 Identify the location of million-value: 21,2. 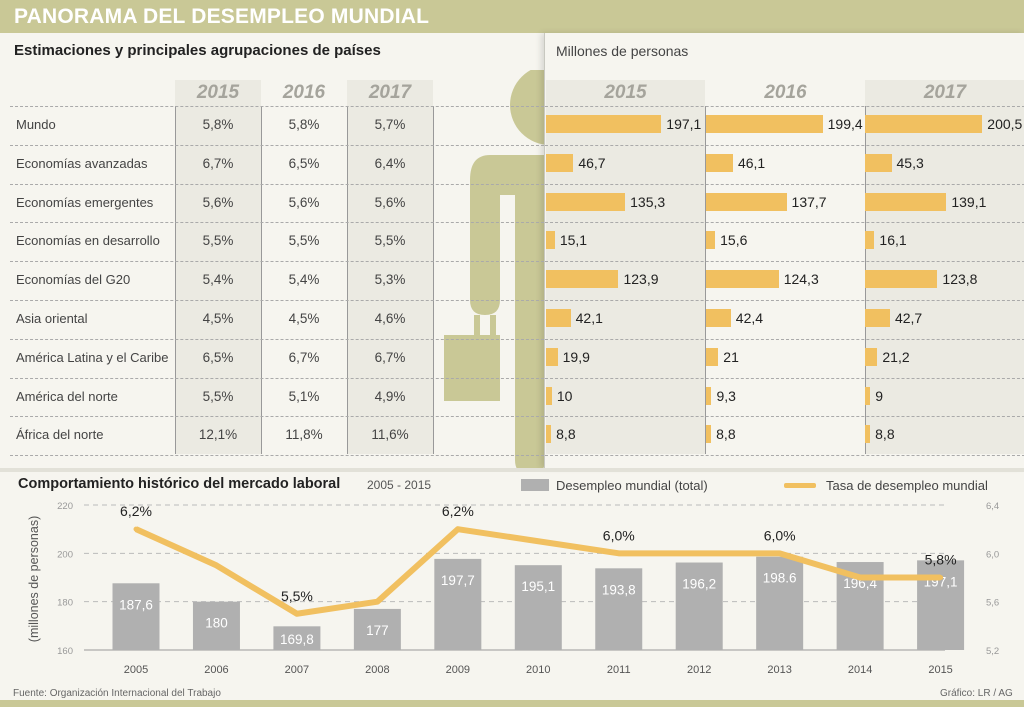
(896, 356).